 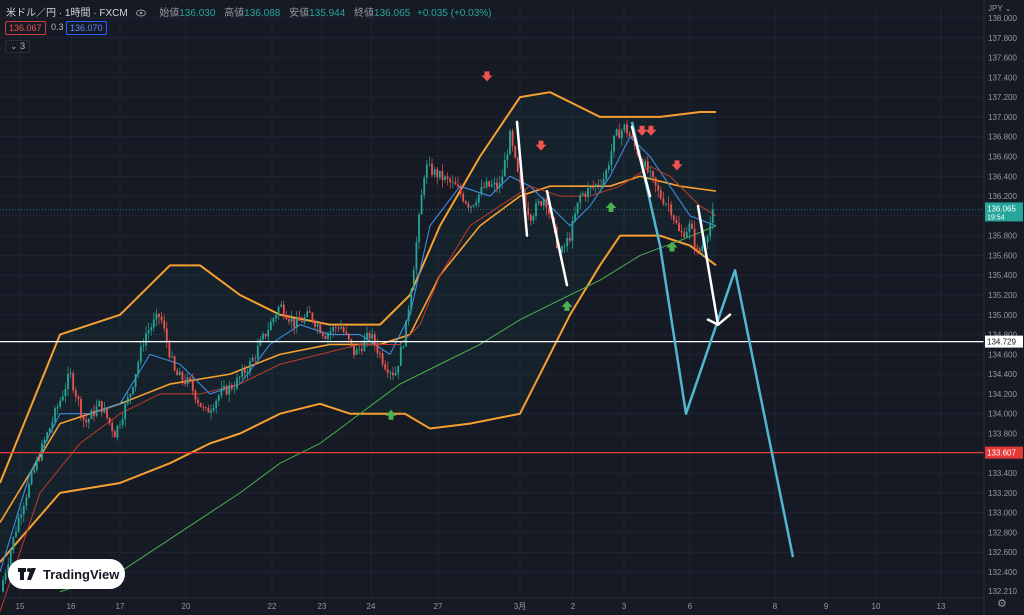 I want to click on price-axis-bg, so click(x=1004, y=307).